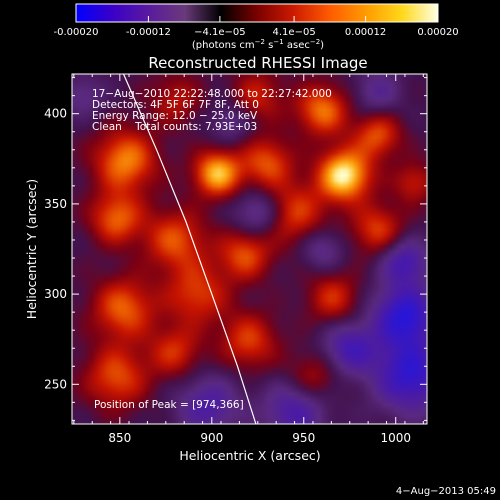  I want to click on info-energy-range: Energy Range: 12.0 − 25.0 keV, so click(175, 116).